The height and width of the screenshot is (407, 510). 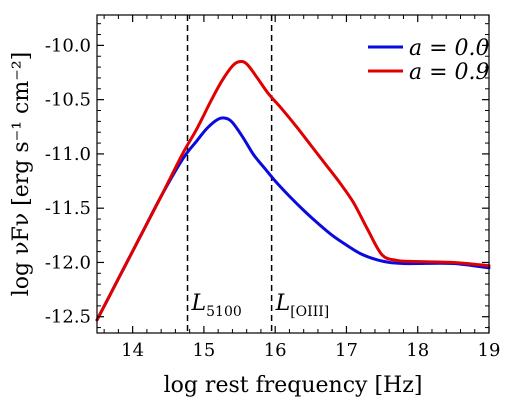 I want to click on legend: a = 0.0a = 0.9, so click(x=429, y=60).